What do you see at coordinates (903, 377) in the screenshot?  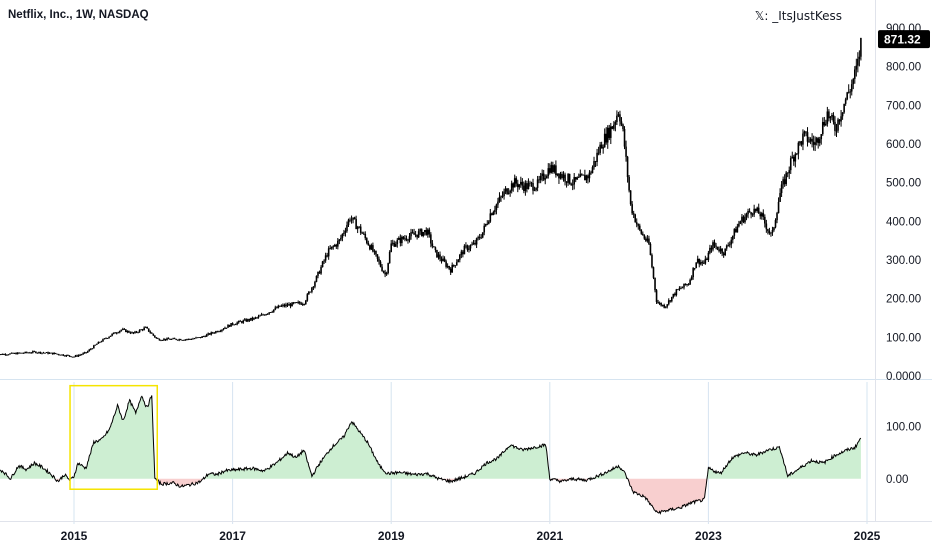 I see `price-axis-tick-label: 0.0000` at bounding box center [903, 377].